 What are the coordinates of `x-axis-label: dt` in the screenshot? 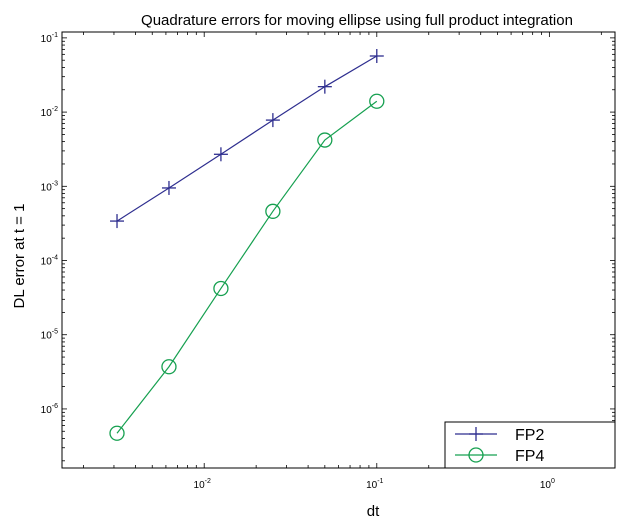 It's located at (373, 511).